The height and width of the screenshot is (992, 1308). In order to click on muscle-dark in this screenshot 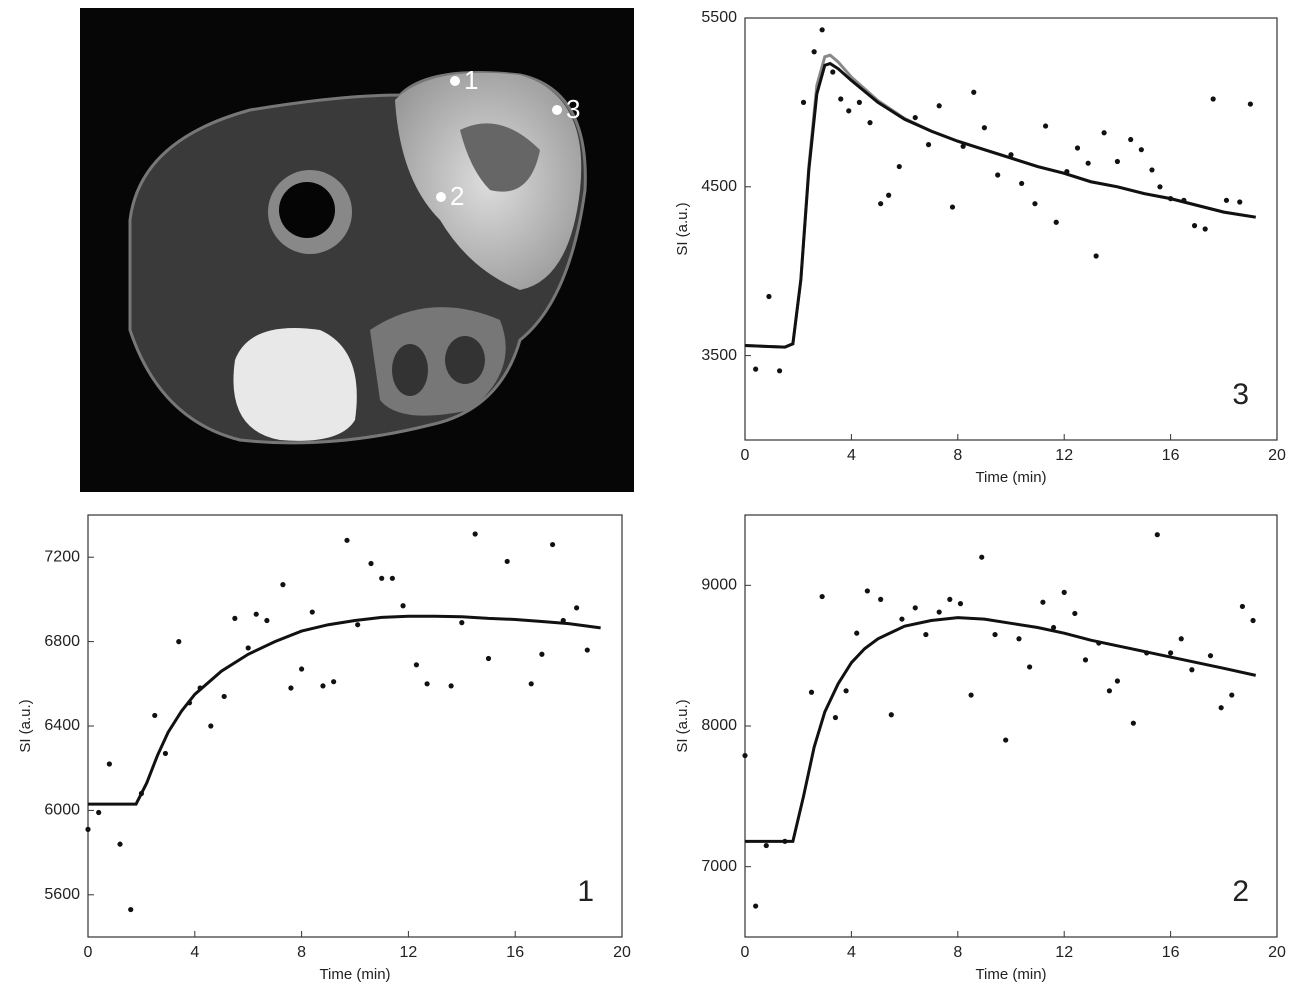, I will do `click(500, 157)`.